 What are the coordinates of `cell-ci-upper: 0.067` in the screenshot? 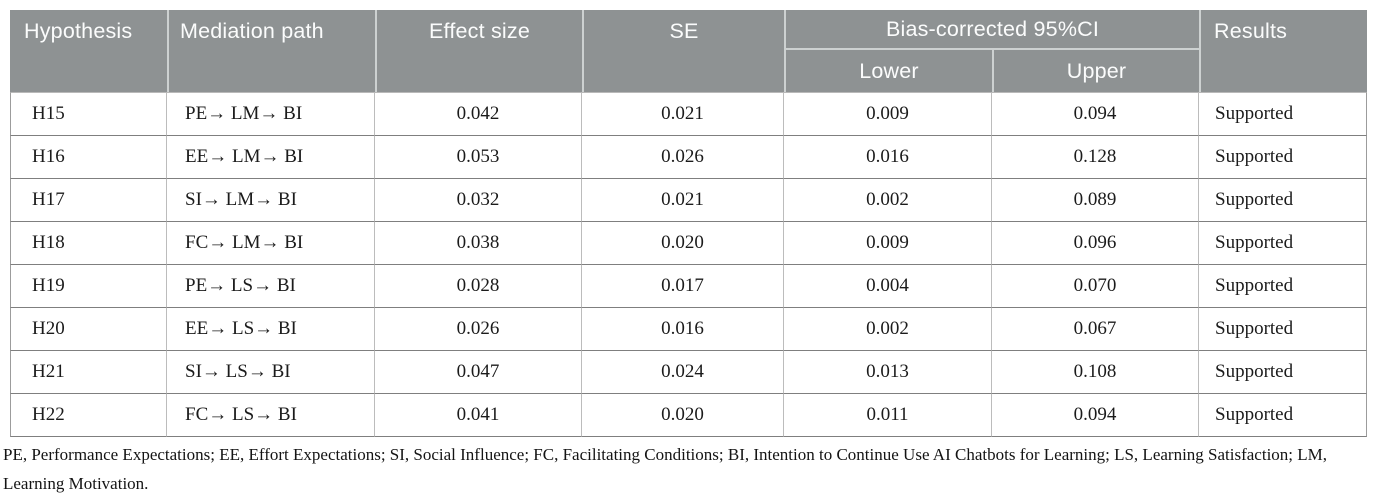 It's located at (1095, 329).